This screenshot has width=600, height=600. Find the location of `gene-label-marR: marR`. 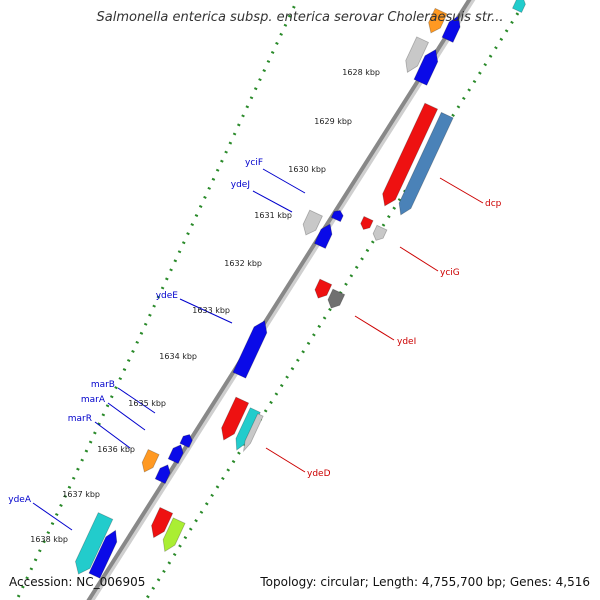

gene-label-marR: marR is located at coordinates (80, 419).